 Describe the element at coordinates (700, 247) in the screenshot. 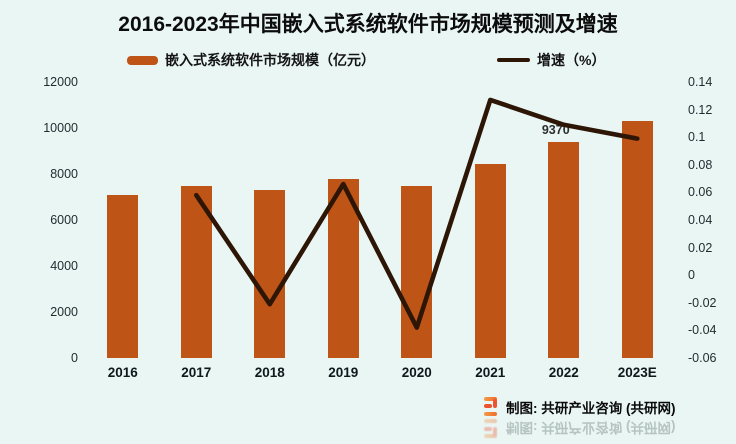

I see `right-axis-tick: 0.02` at that location.